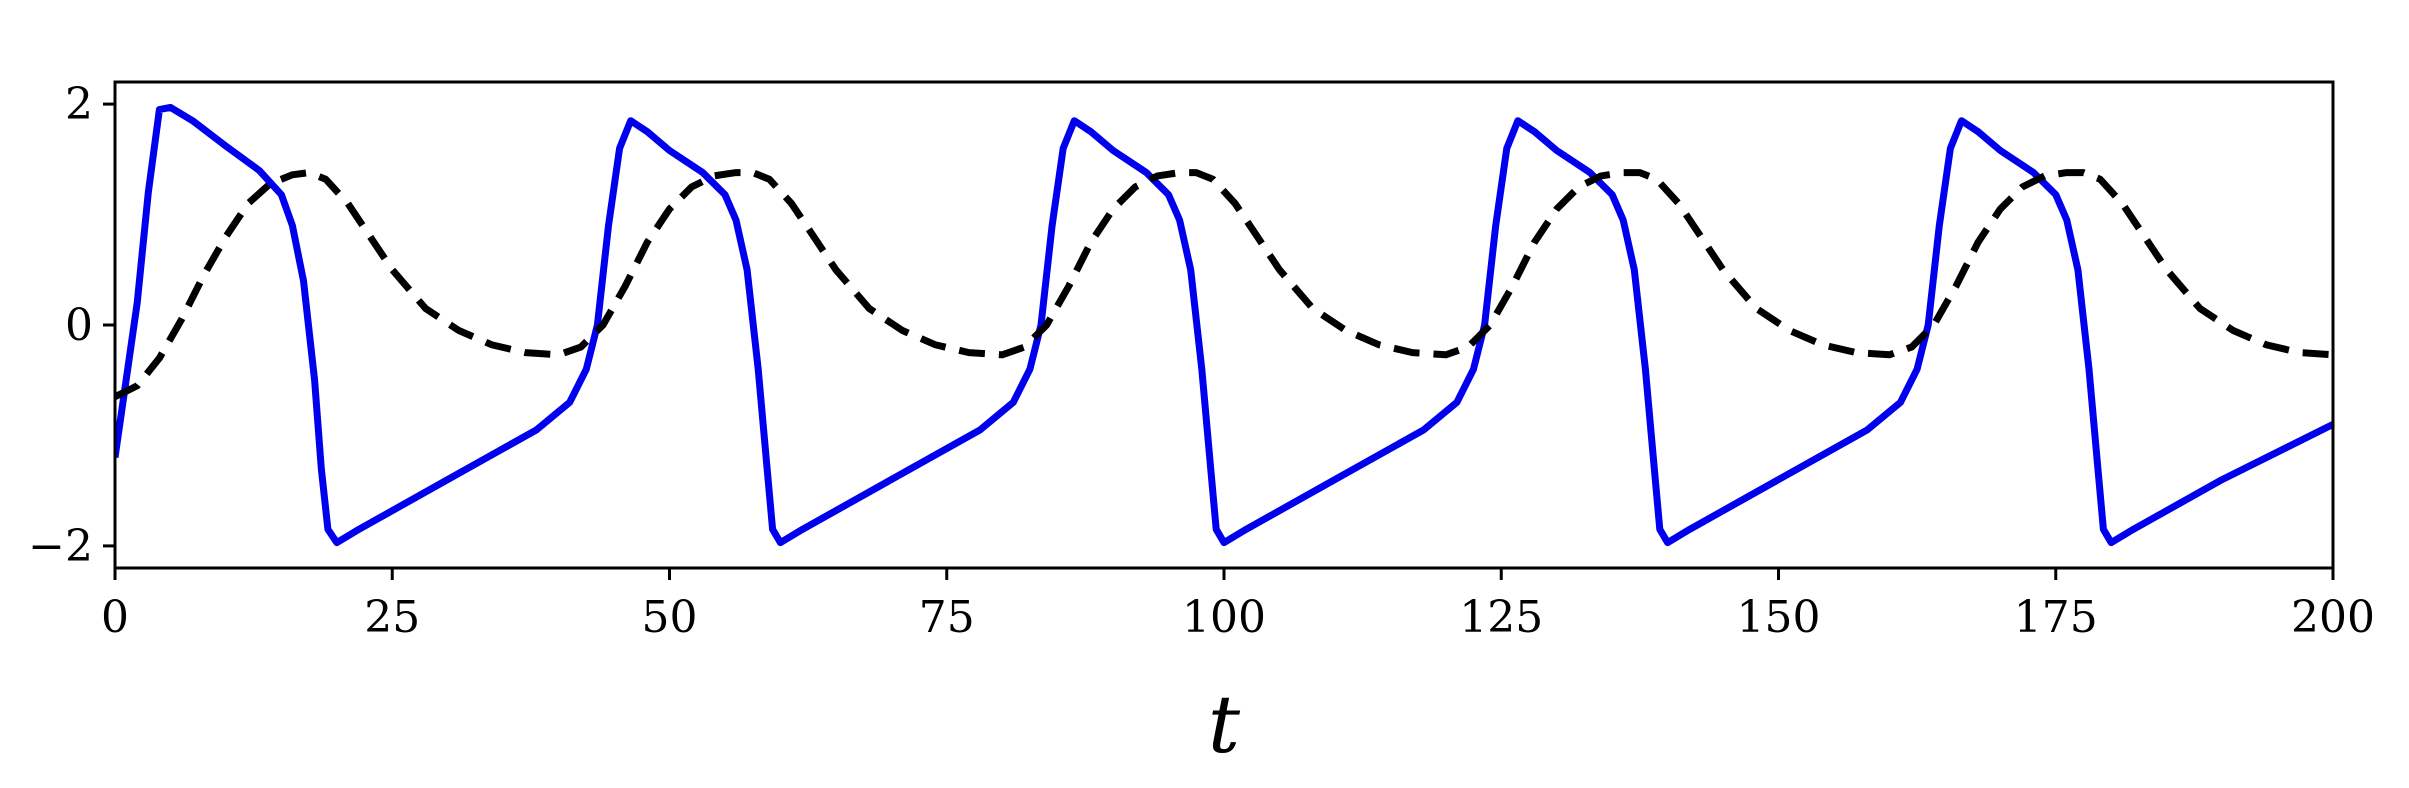 The width and height of the screenshot is (2409, 788). I want to click on x-tick-label: 0, so click(115, 617).